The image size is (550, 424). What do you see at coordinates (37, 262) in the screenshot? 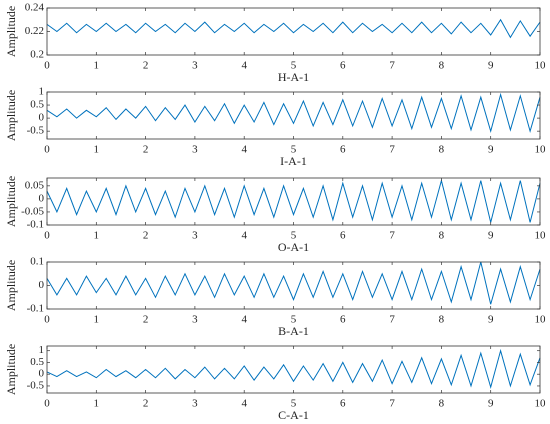
I see `y-tick-label: 0.1` at bounding box center [37, 262].